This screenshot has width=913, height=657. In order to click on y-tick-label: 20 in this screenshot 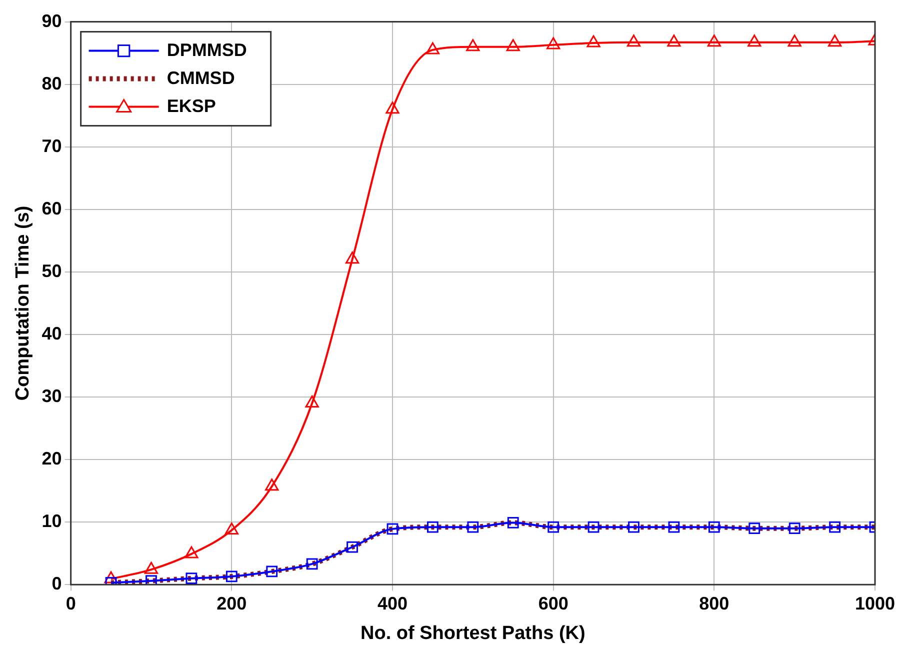, I will do `click(52, 458)`.